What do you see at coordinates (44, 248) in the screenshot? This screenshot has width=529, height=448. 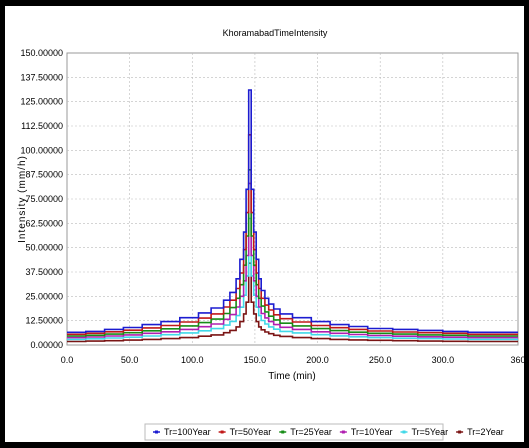 I see `y-tick-label: 50.00000` at bounding box center [44, 248].